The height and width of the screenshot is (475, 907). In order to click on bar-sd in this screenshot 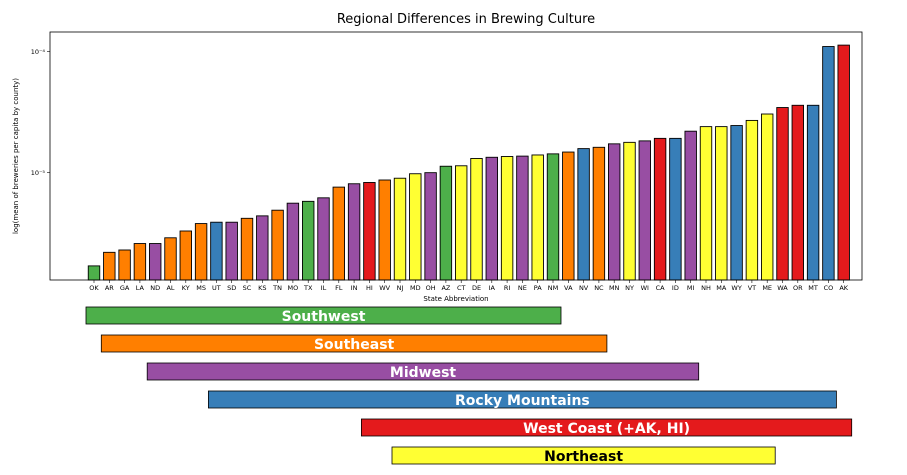, I will do `click(231, 251)`.